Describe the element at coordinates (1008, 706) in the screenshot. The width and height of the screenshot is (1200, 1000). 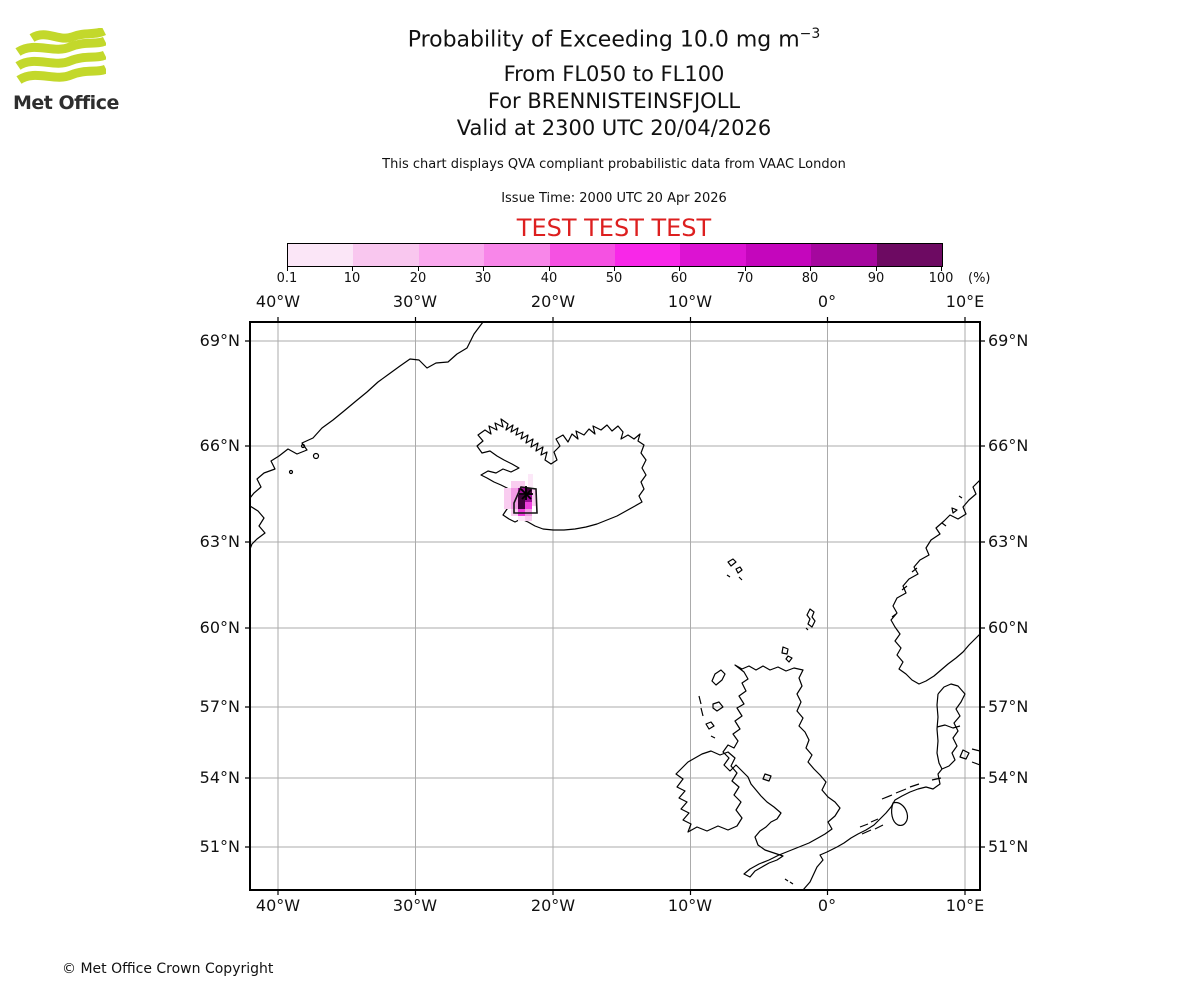
I see `lat-label-right: 57°N` at that location.